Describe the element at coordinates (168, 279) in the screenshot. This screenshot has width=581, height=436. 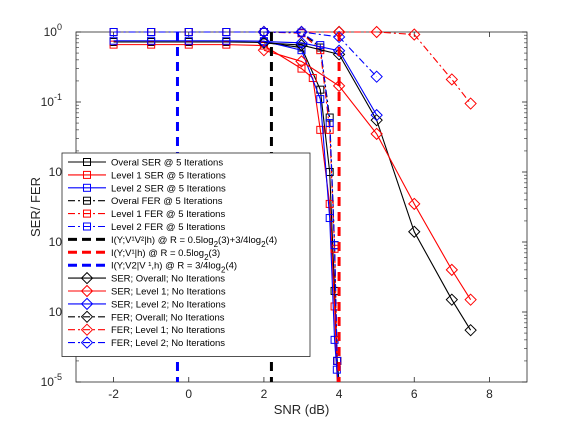
I see `legend-label: SER; Overall; No Iterations` at that location.